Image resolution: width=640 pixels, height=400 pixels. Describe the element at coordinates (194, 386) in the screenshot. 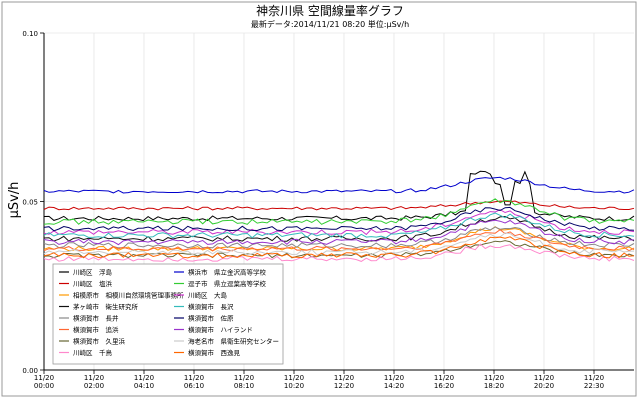

I see `x-tick-label-time: 06:10` at that location.